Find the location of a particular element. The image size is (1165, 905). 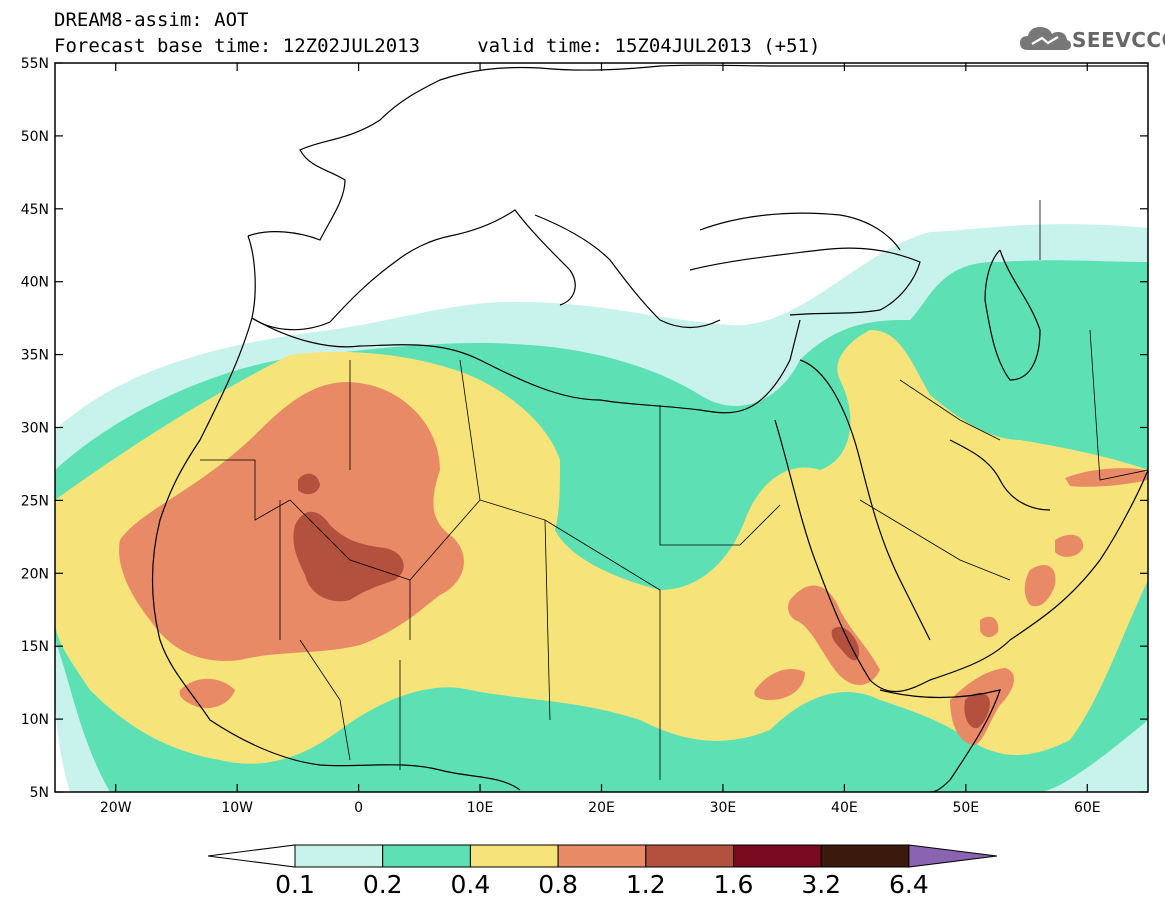

colorbar-label: 1.6 is located at coordinates (734, 884).